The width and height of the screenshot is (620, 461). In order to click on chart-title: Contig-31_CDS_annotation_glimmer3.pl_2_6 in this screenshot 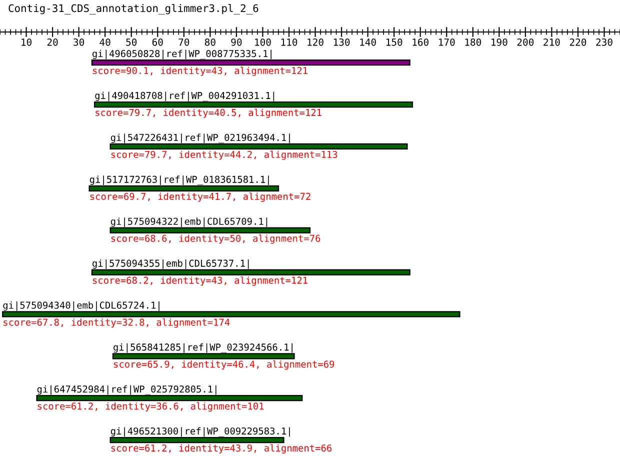, I will do `click(133, 9)`.